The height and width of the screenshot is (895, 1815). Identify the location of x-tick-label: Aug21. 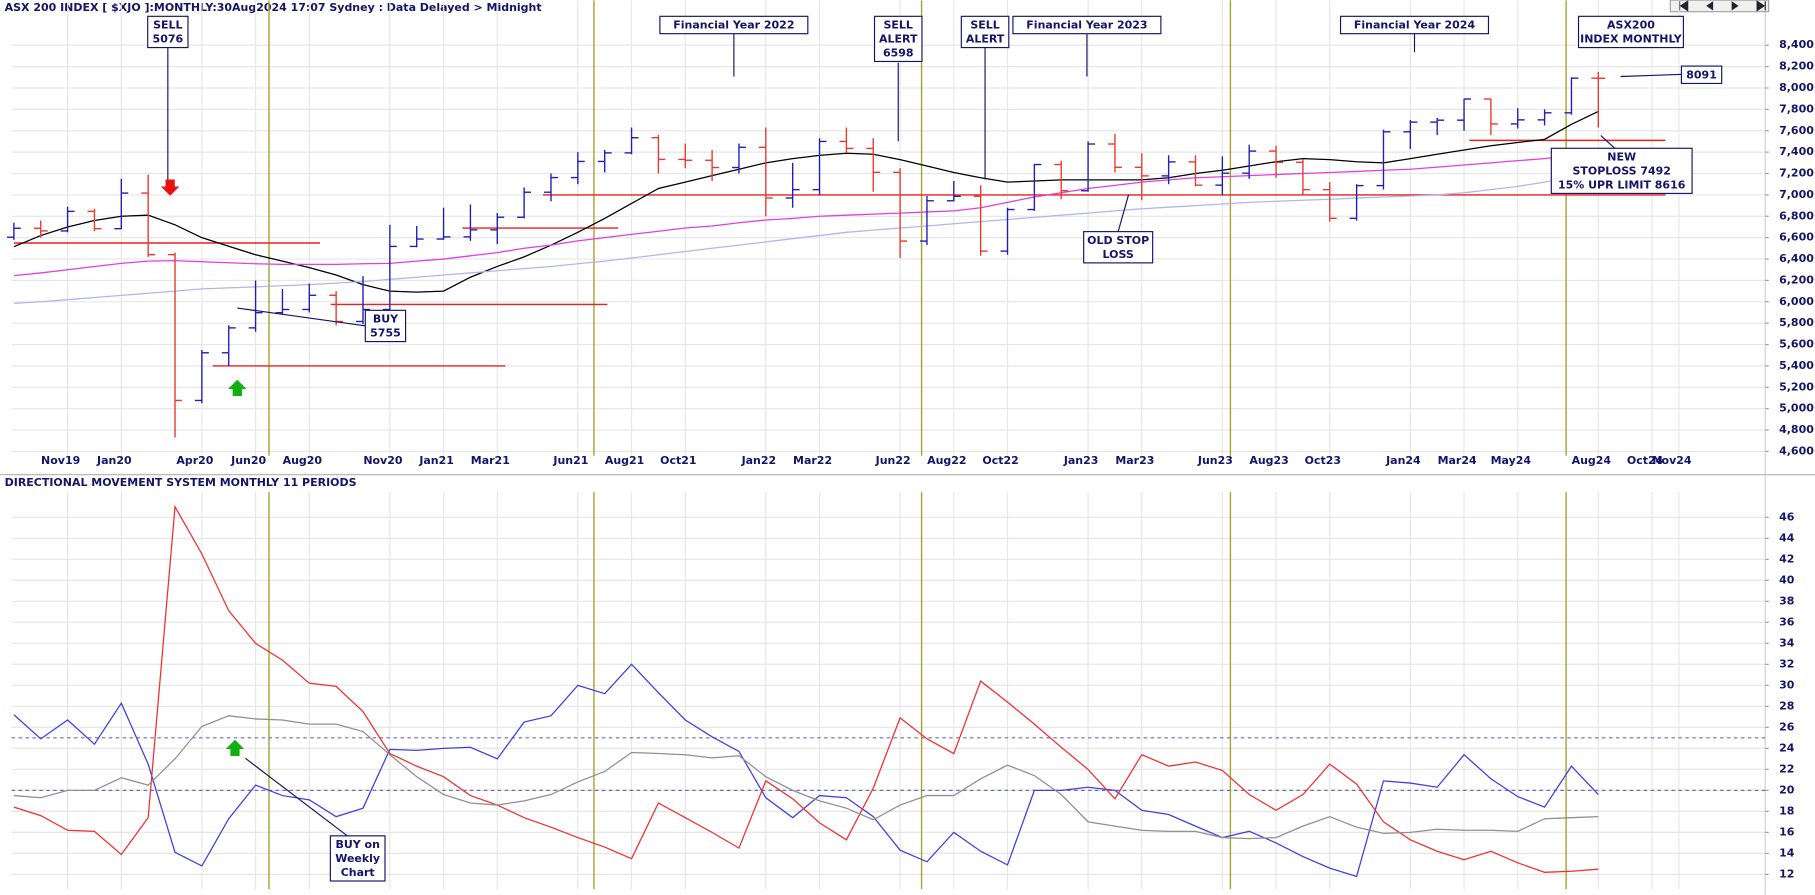
(624, 460).